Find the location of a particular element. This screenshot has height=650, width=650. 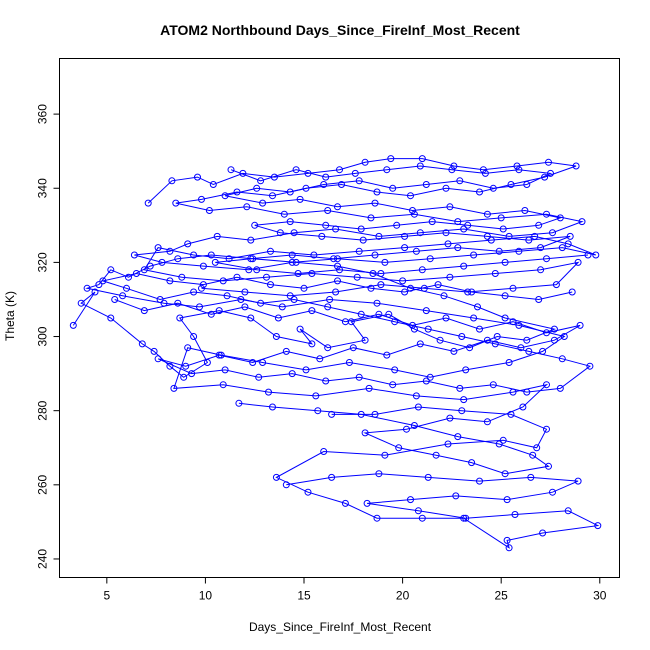

y-axis: 240 260 280 300 320 340 360 is located at coordinates (48, 336).